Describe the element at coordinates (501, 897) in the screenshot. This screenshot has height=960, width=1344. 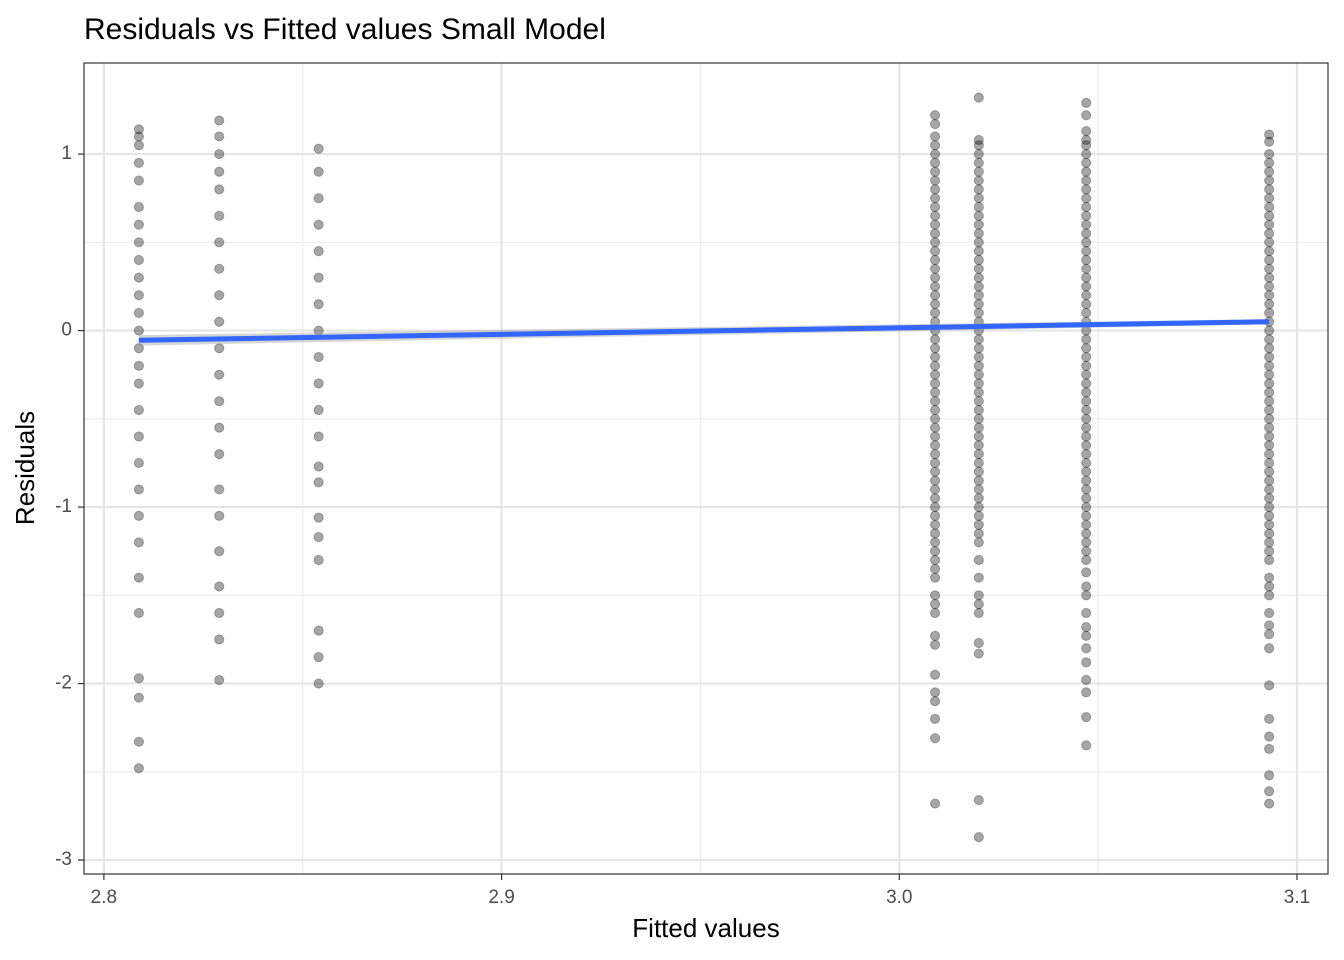
I see `x-tick-label: 2.9` at that location.